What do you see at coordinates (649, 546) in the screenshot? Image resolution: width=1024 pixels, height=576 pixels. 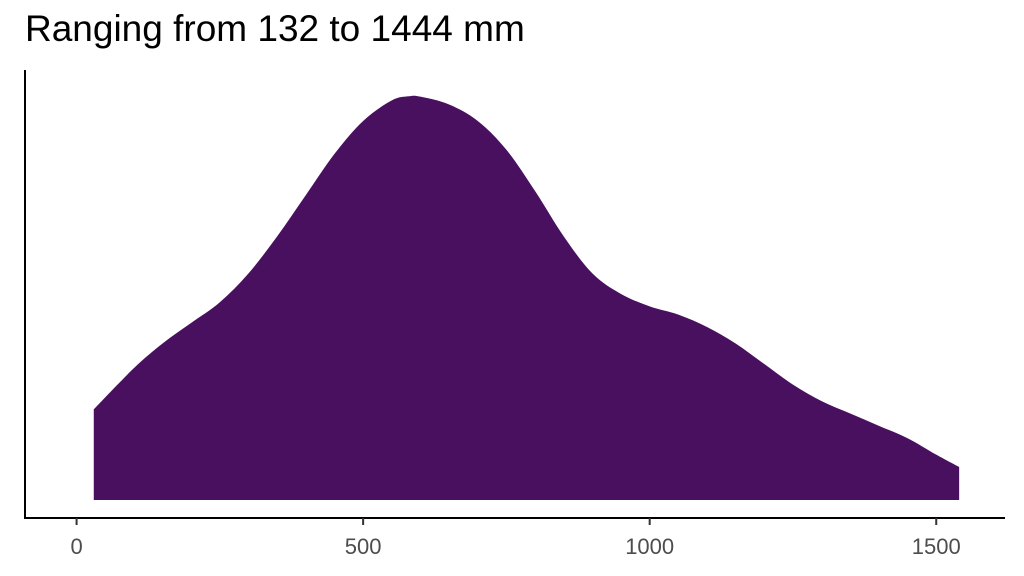 I see `x-tick-label: 1000` at bounding box center [649, 546].